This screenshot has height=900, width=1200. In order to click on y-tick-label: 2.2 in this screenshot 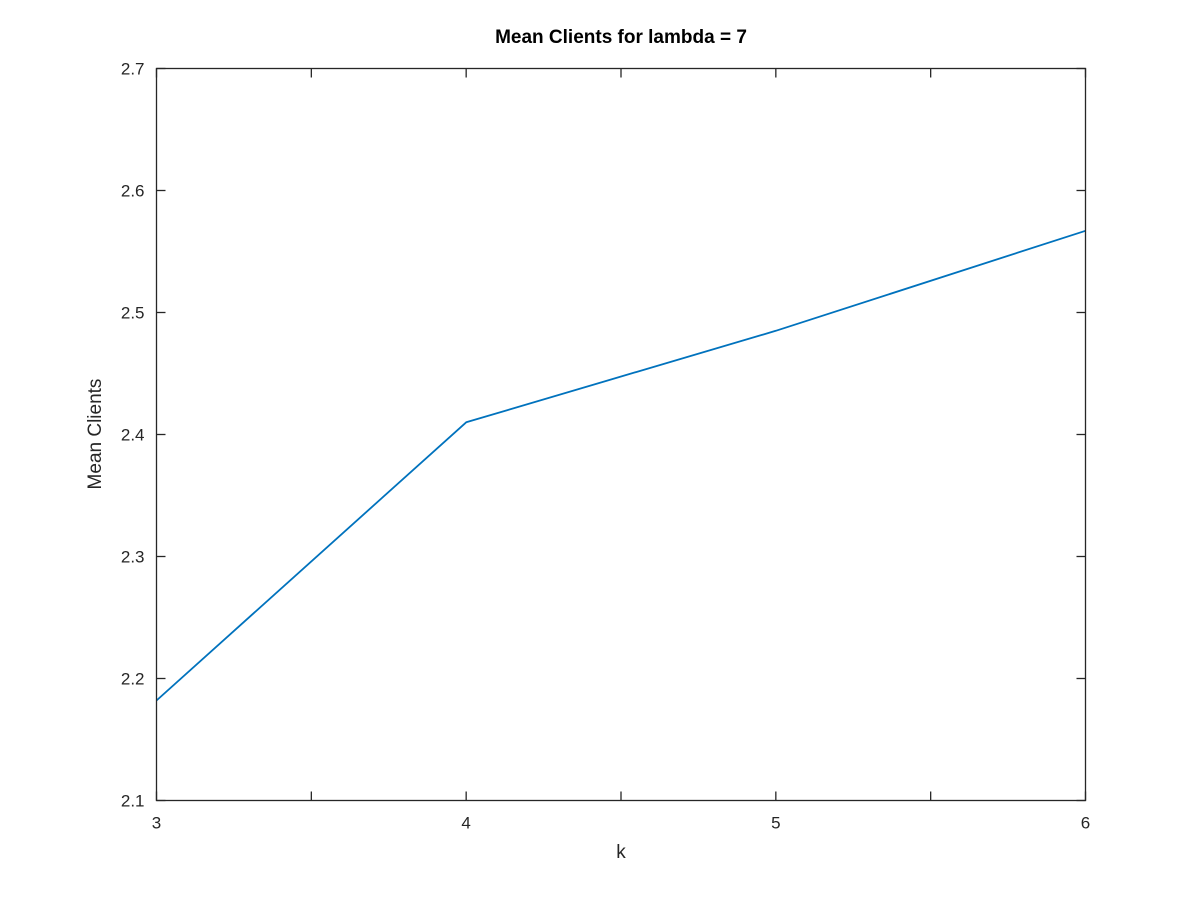, I will do `click(133, 679)`.